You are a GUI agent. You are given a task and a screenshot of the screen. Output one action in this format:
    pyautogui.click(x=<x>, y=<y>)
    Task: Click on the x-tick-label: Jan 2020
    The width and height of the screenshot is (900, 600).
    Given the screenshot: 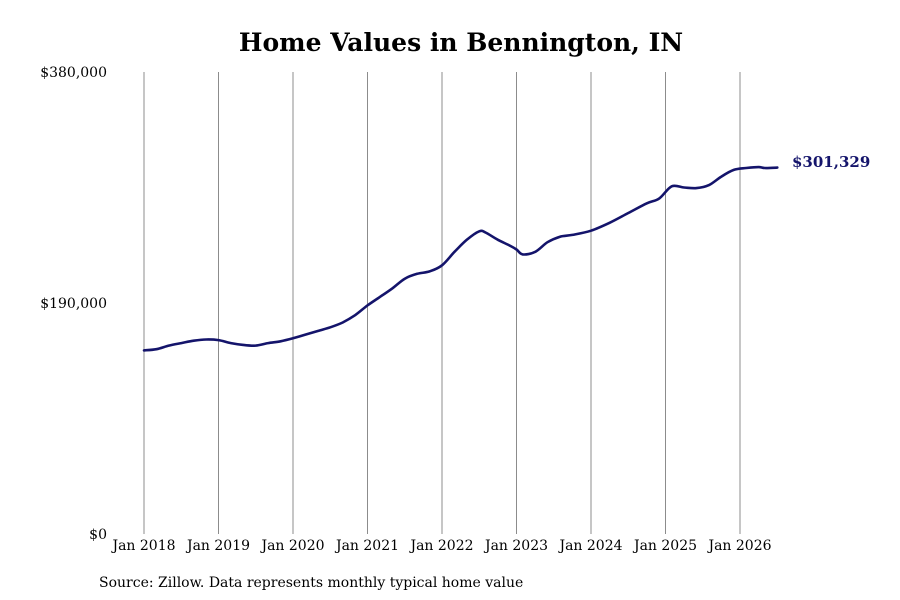 What is the action you would take?
    pyautogui.click(x=291, y=546)
    